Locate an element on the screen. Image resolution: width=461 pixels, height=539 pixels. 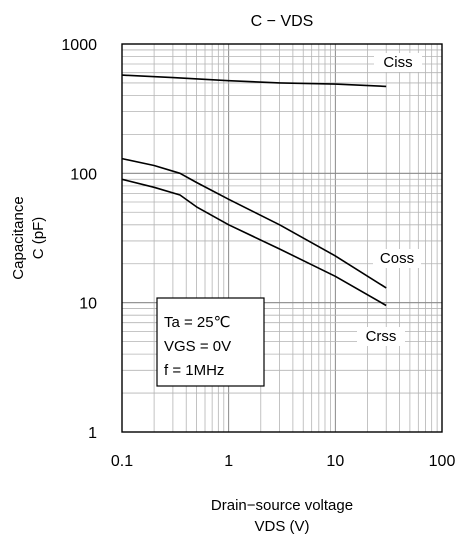
y-axis-label-line1: Capacitance is located at coordinates (18, 237).